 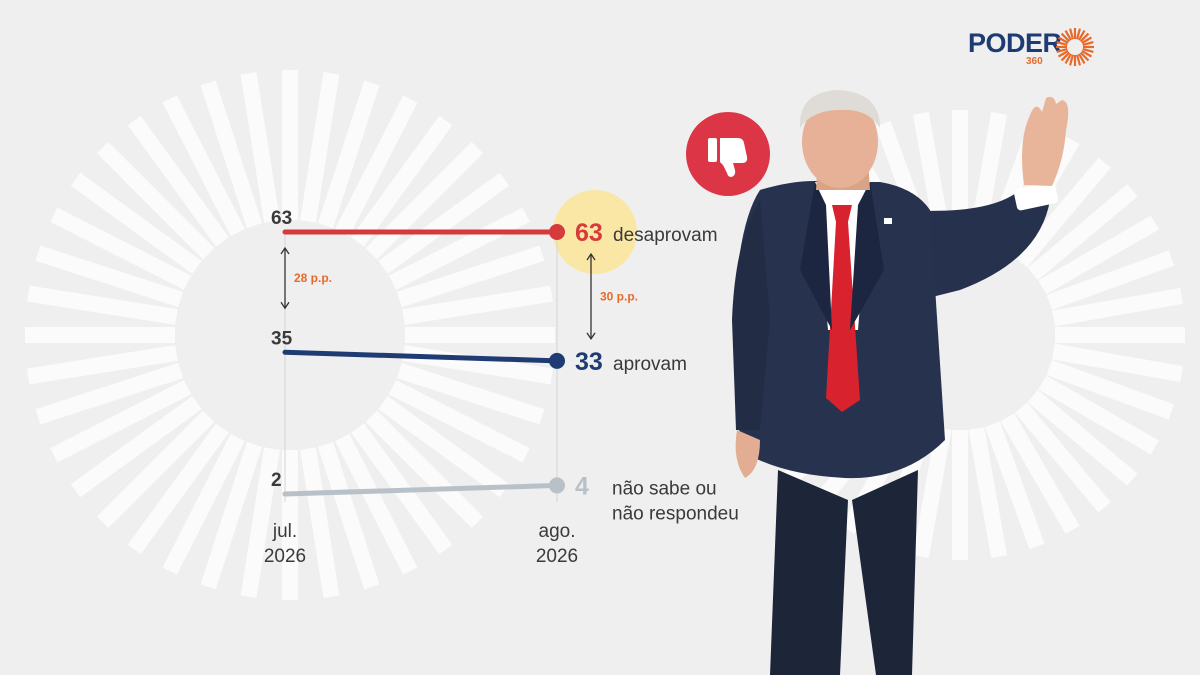 What do you see at coordinates (589, 362) in the screenshot?
I see `end-value-label: 33` at bounding box center [589, 362].